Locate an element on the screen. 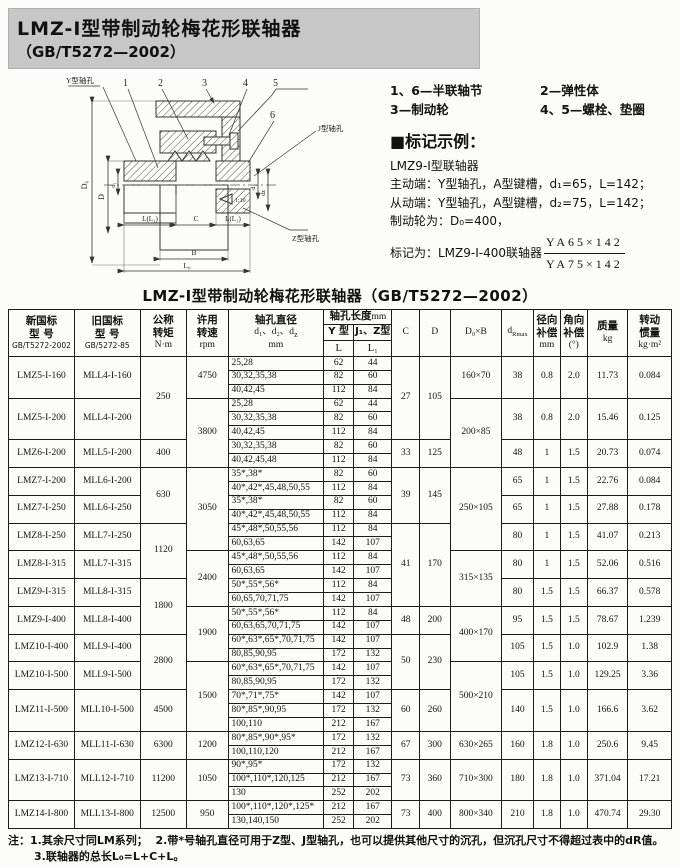 Image resolution: width=680 pixels, height=867 pixels. table-cell: 0.084 is located at coordinates (649, 481).